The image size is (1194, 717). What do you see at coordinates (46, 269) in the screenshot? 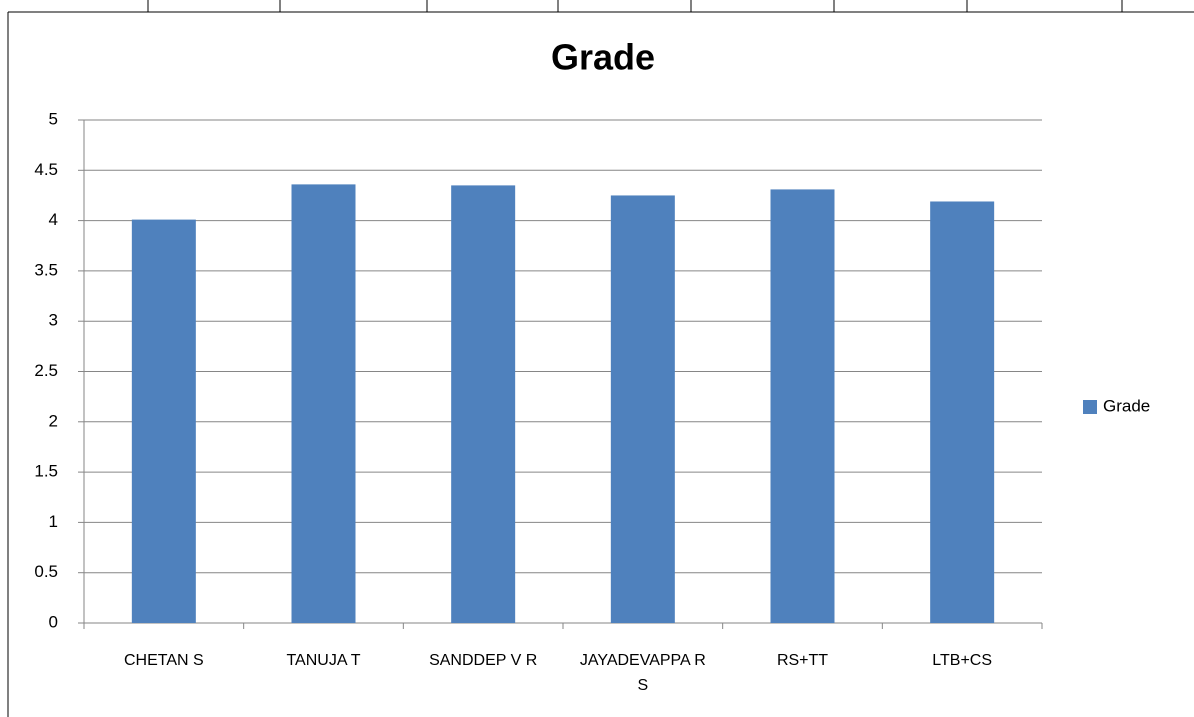
I see `y-tick-label: 3.5` at bounding box center [46, 269].